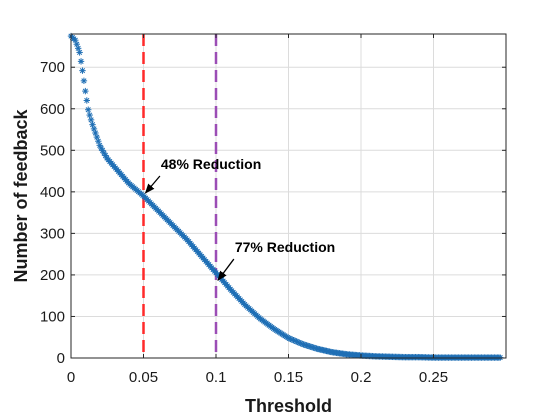 The image size is (557, 416). I want to click on annotation-label: 77% Reduction, so click(285, 247).